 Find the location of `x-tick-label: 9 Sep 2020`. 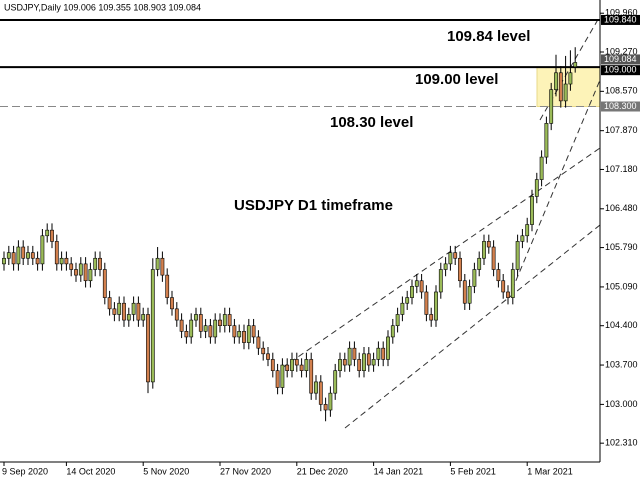

x-tick-label: 9 Sep 2020 is located at coordinates (25, 471).